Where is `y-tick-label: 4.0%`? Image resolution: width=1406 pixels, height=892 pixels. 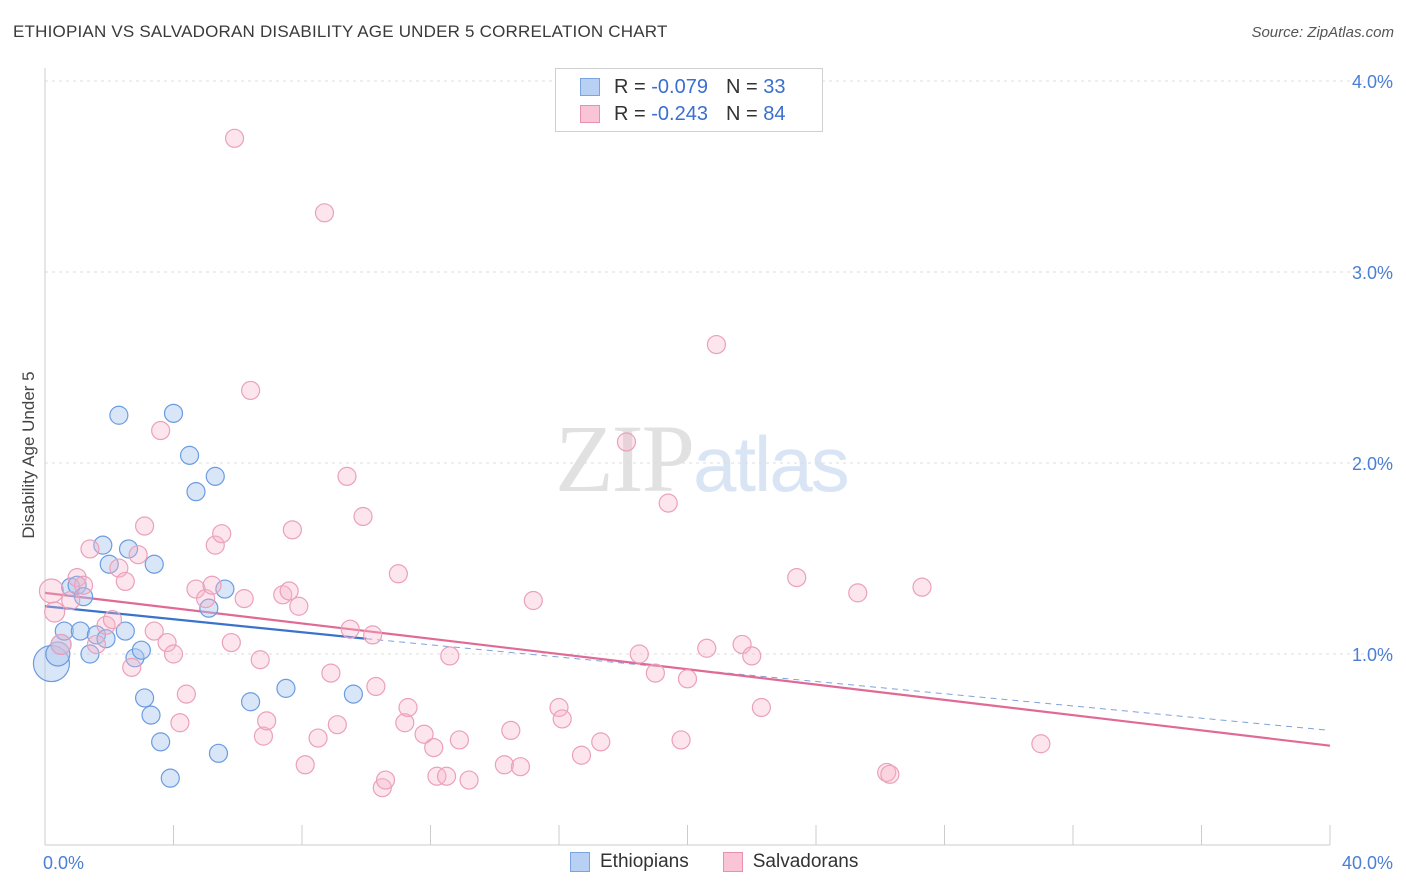 y-tick-label: 4.0% is located at coordinates (1372, 82).